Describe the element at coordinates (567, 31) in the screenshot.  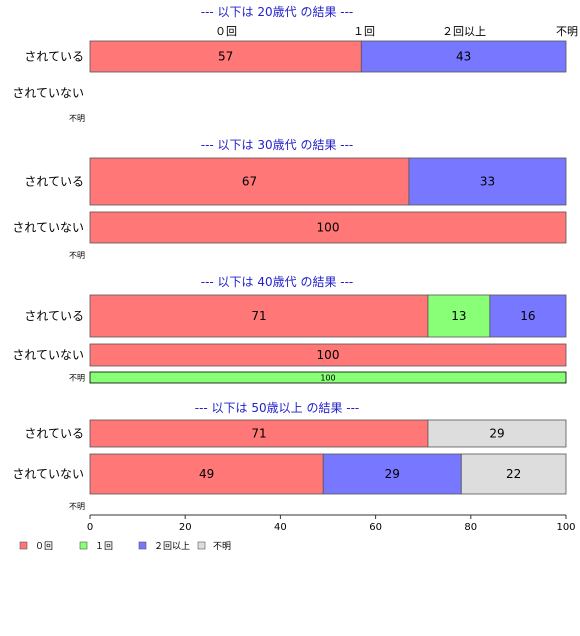
I see `column-label: 不明` at that location.